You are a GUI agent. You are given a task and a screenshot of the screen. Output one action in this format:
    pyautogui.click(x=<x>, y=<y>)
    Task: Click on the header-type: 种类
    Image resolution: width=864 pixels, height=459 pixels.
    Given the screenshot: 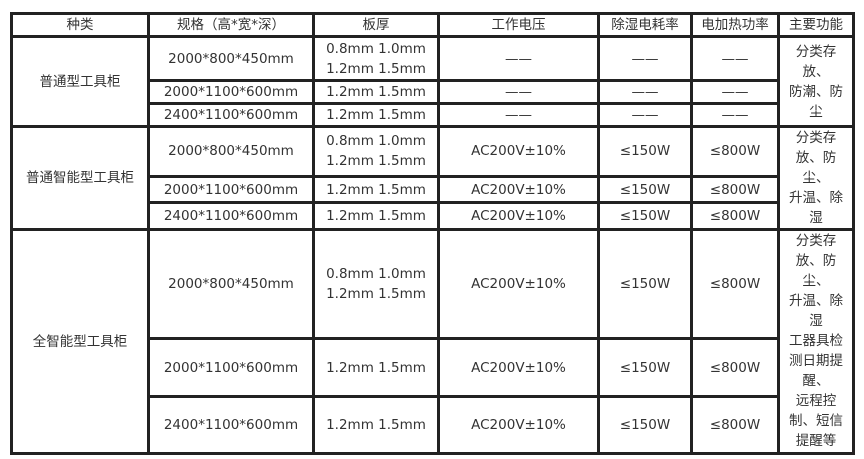 What is the action you would take?
    pyautogui.click(x=80, y=25)
    